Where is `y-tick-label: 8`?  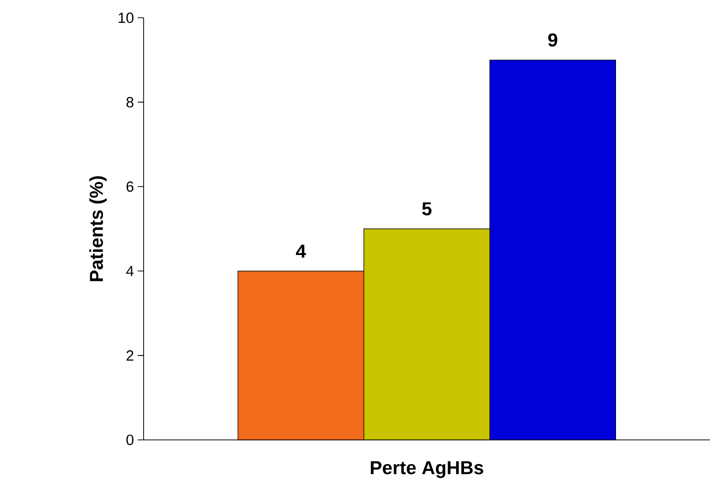 y-tick-label: 8 is located at coordinates (130, 102).